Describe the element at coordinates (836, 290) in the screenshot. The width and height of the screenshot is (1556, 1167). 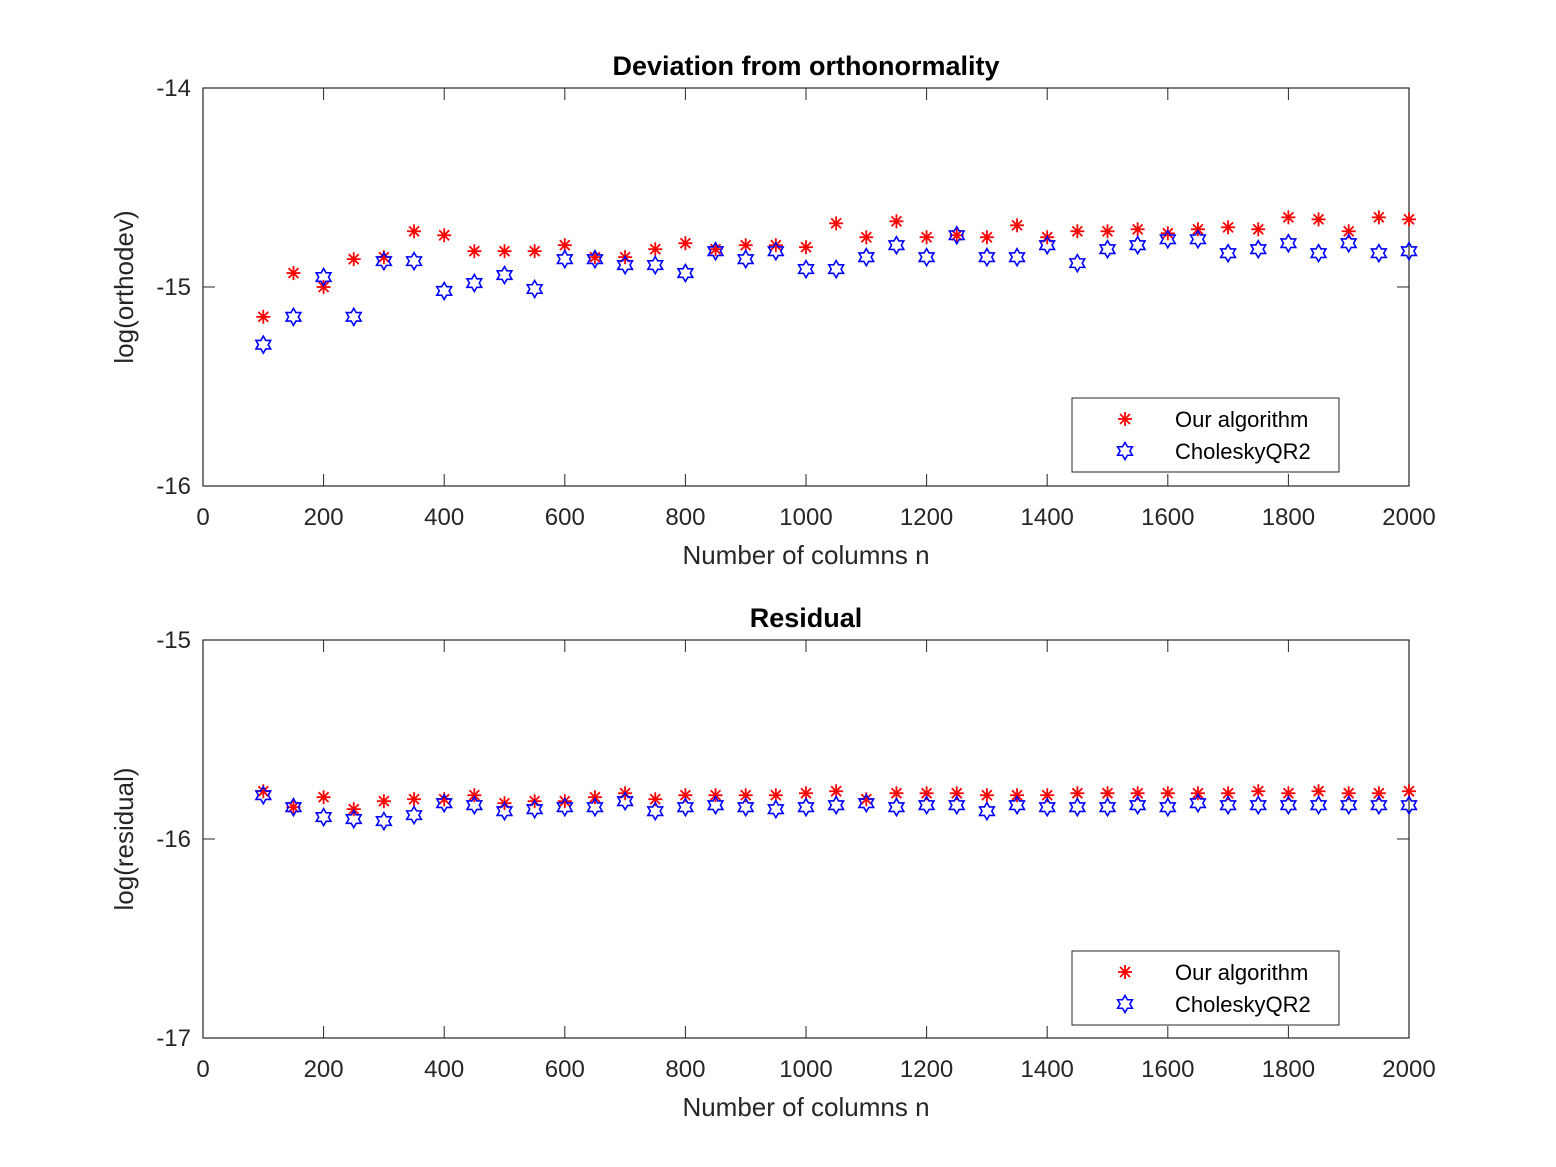
I see `series-choleskyqr2` at that location.